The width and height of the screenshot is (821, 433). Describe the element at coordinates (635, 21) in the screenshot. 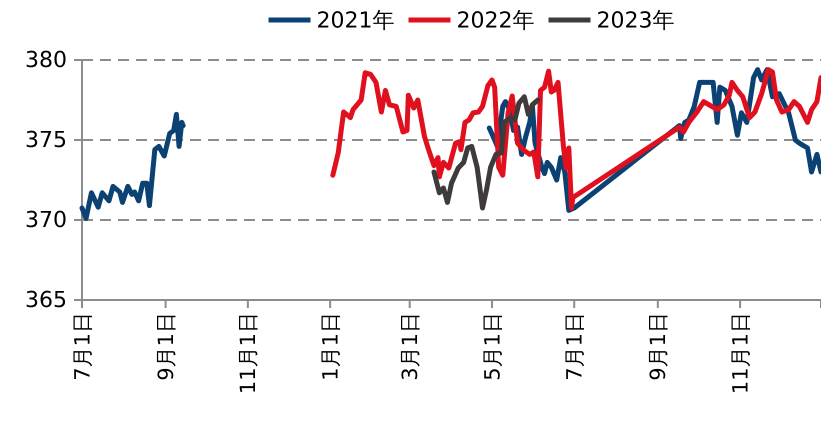

I see `legend-label: 2023年` at that location.